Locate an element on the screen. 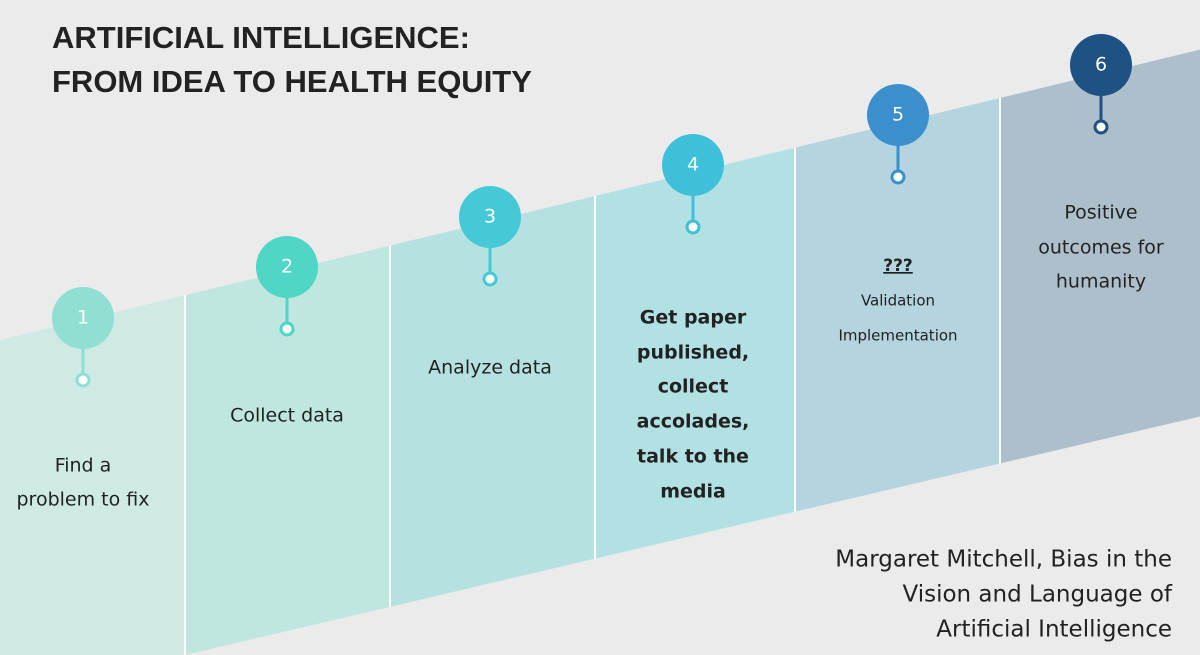 This screenshot has height=655, width=1200. step-number: 6 is located at coordinates (1101, 65).